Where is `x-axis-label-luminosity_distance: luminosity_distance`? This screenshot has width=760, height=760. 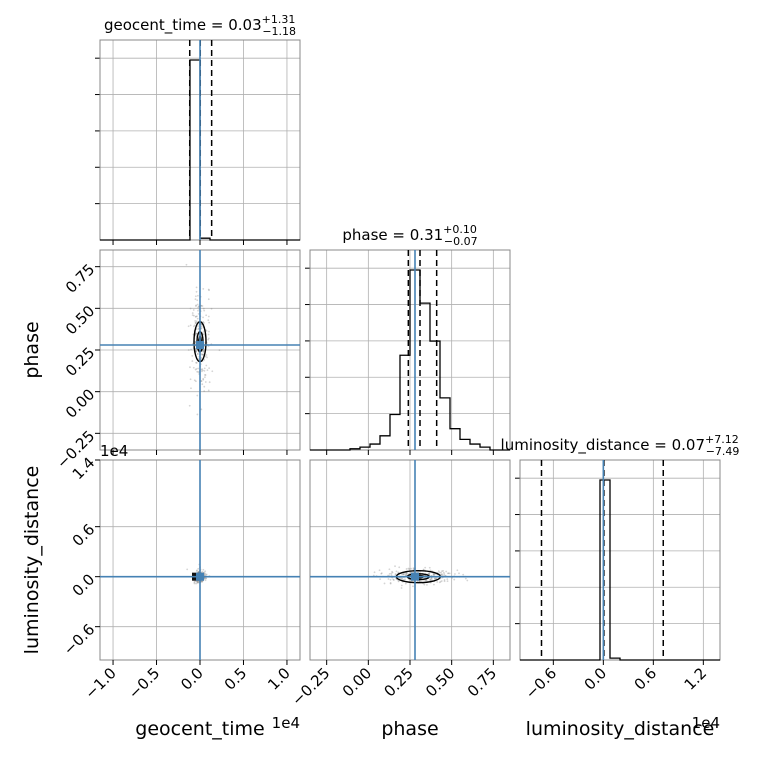 x-axis-label-luminosity_distance: luminosity_distance is located at coordinates (620, 729).